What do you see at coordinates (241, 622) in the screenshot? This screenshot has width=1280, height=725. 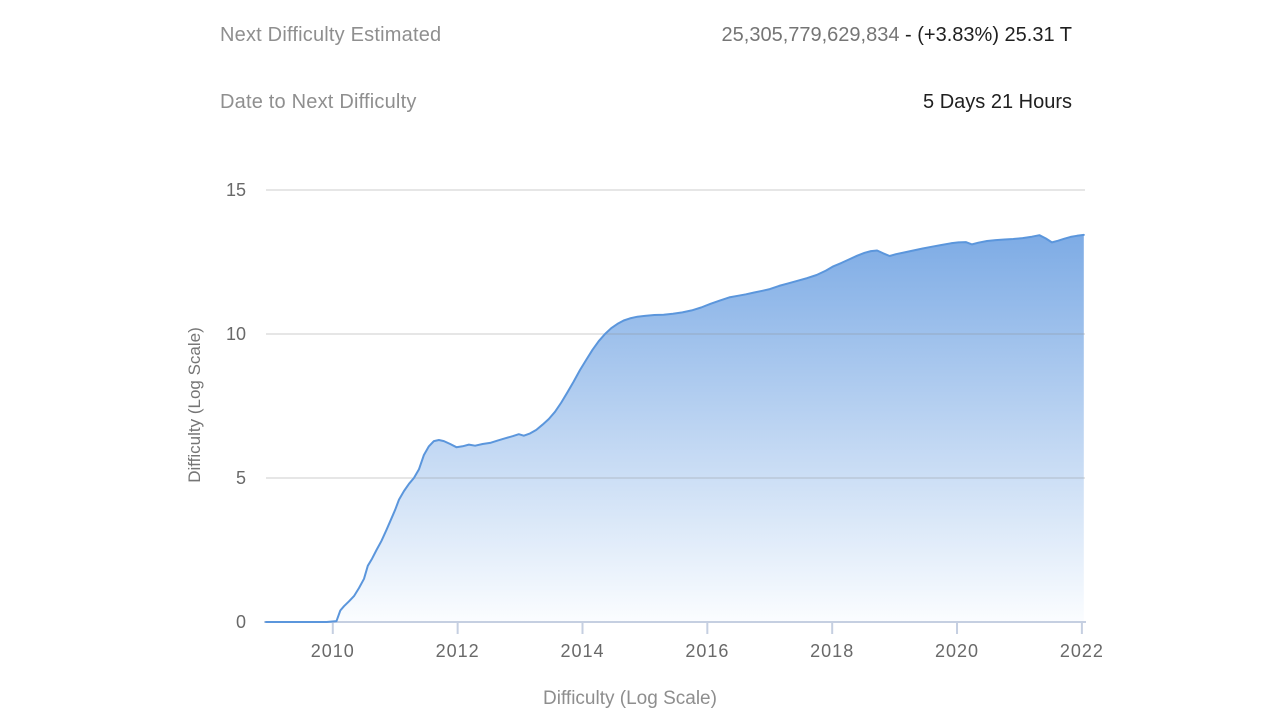 I see `y-tick-label-0: 0` at bounding box center [241, 622].